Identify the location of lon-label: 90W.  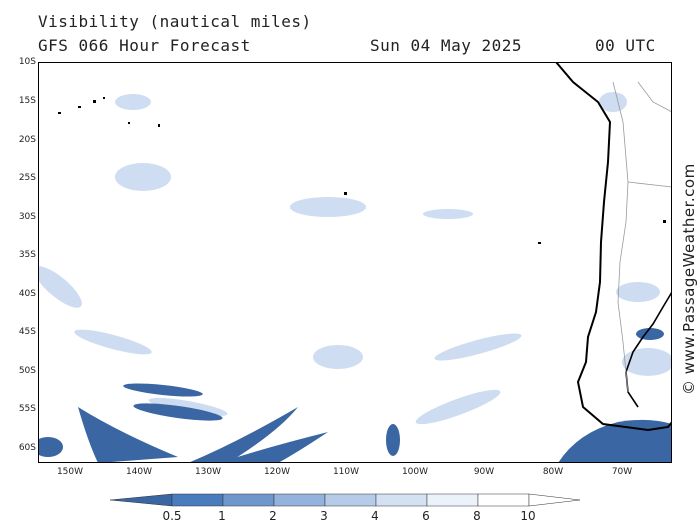
(484, 472).